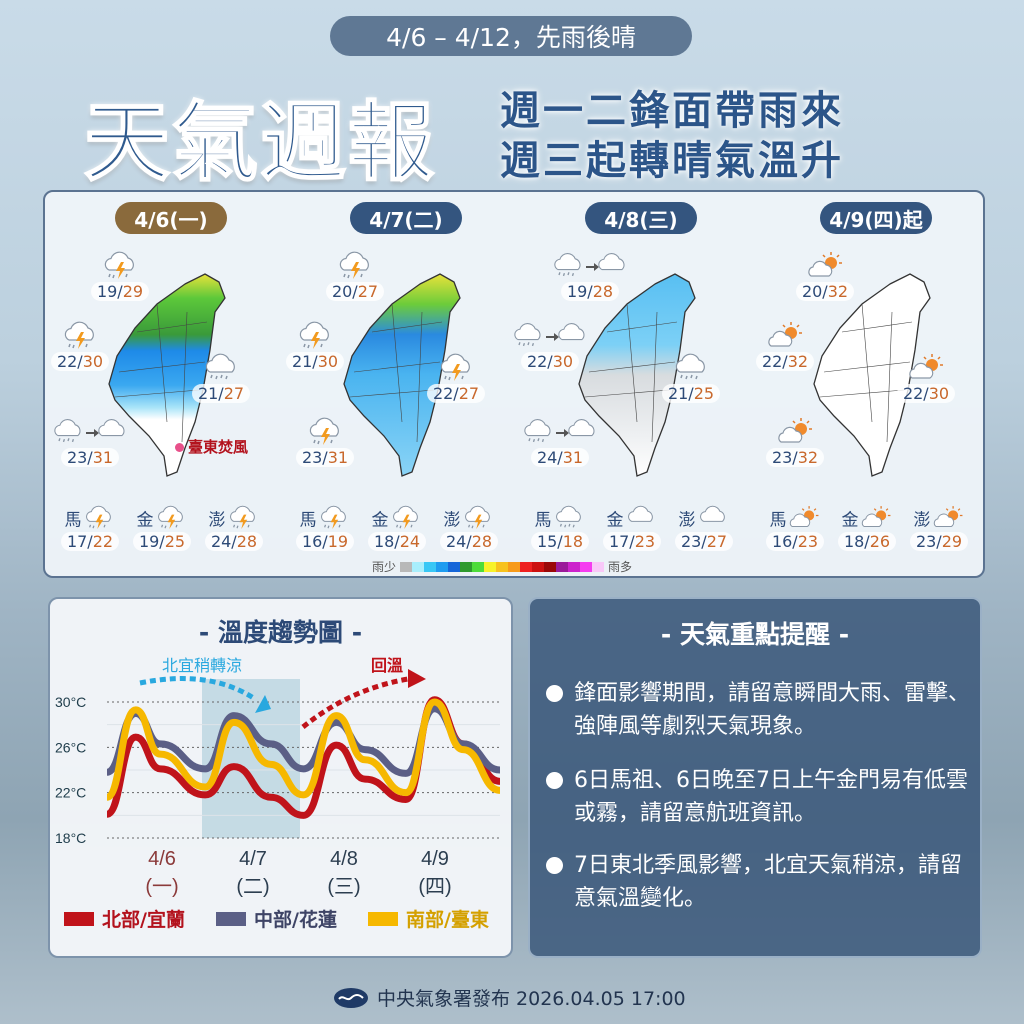 The image size is (1024, 1024). What do you see at coordinates (315, 345) in the screenshot?
I see `region-forecast: 21/30` at bounding box center [315, 345].